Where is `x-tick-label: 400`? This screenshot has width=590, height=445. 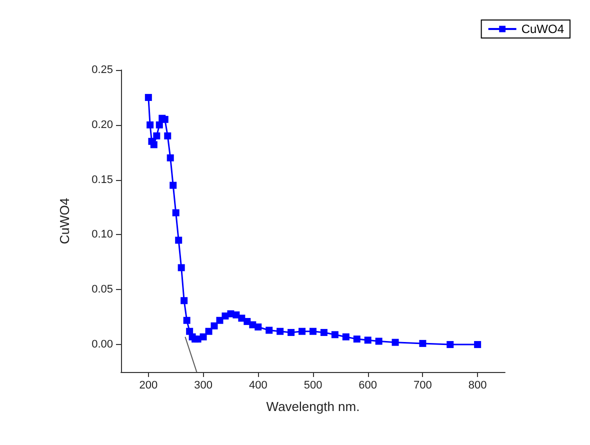 x-tick-label: 400 is located at coordinates (258, 386).